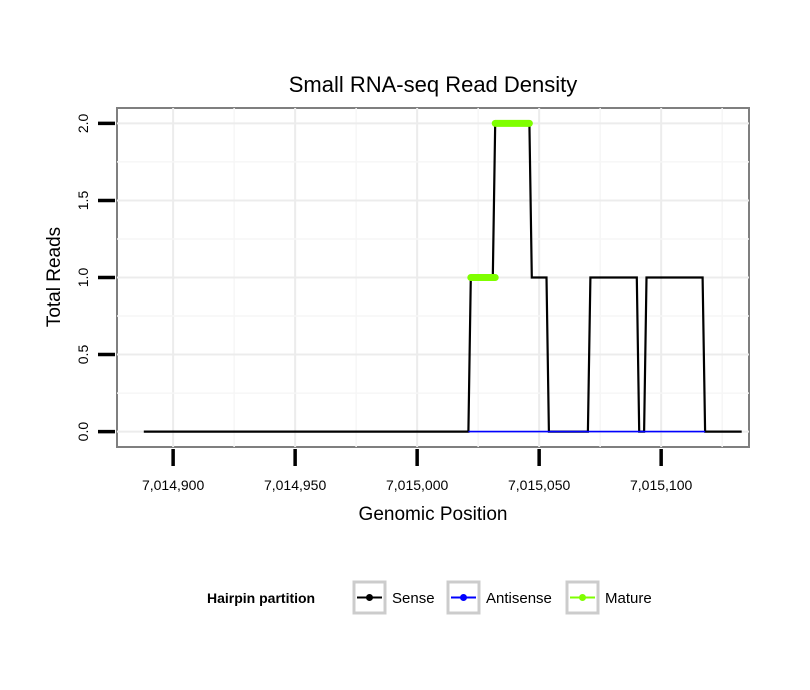  Describe the element at coordinates (95, 277) in the screenshot. I see `y-axis: 0.0 0.5 1.0 1.5 2.0` at that location.